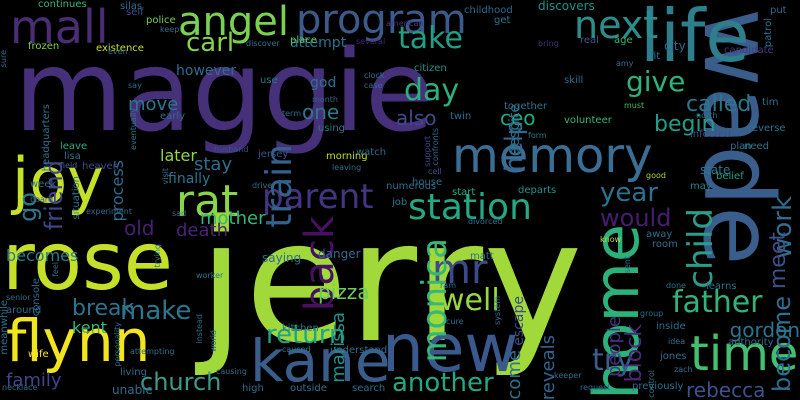 The height and width of the screenshot is (400, 800). Describe the element at coordinates (42, 255) in the screenshot. I see `word-becomes: becomes` at that location.